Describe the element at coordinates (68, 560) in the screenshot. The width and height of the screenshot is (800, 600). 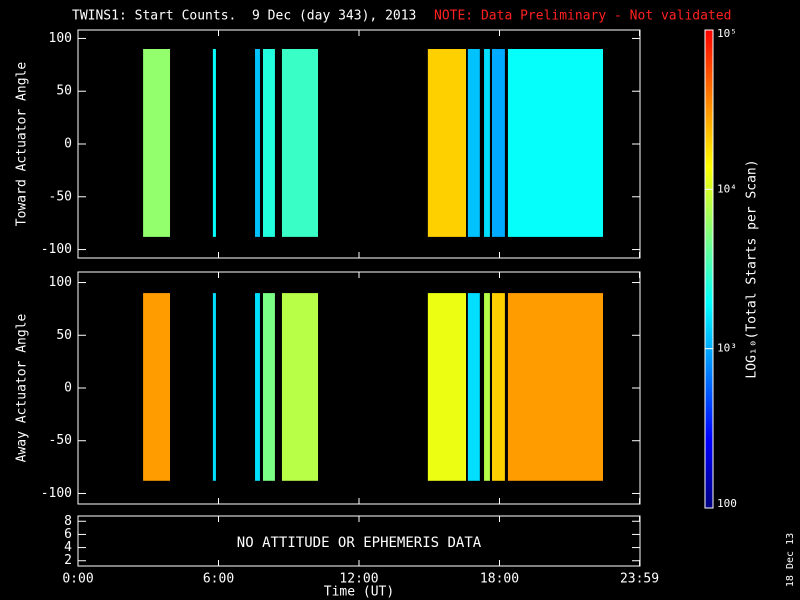
I see `y-tick-label: 2` at that location.